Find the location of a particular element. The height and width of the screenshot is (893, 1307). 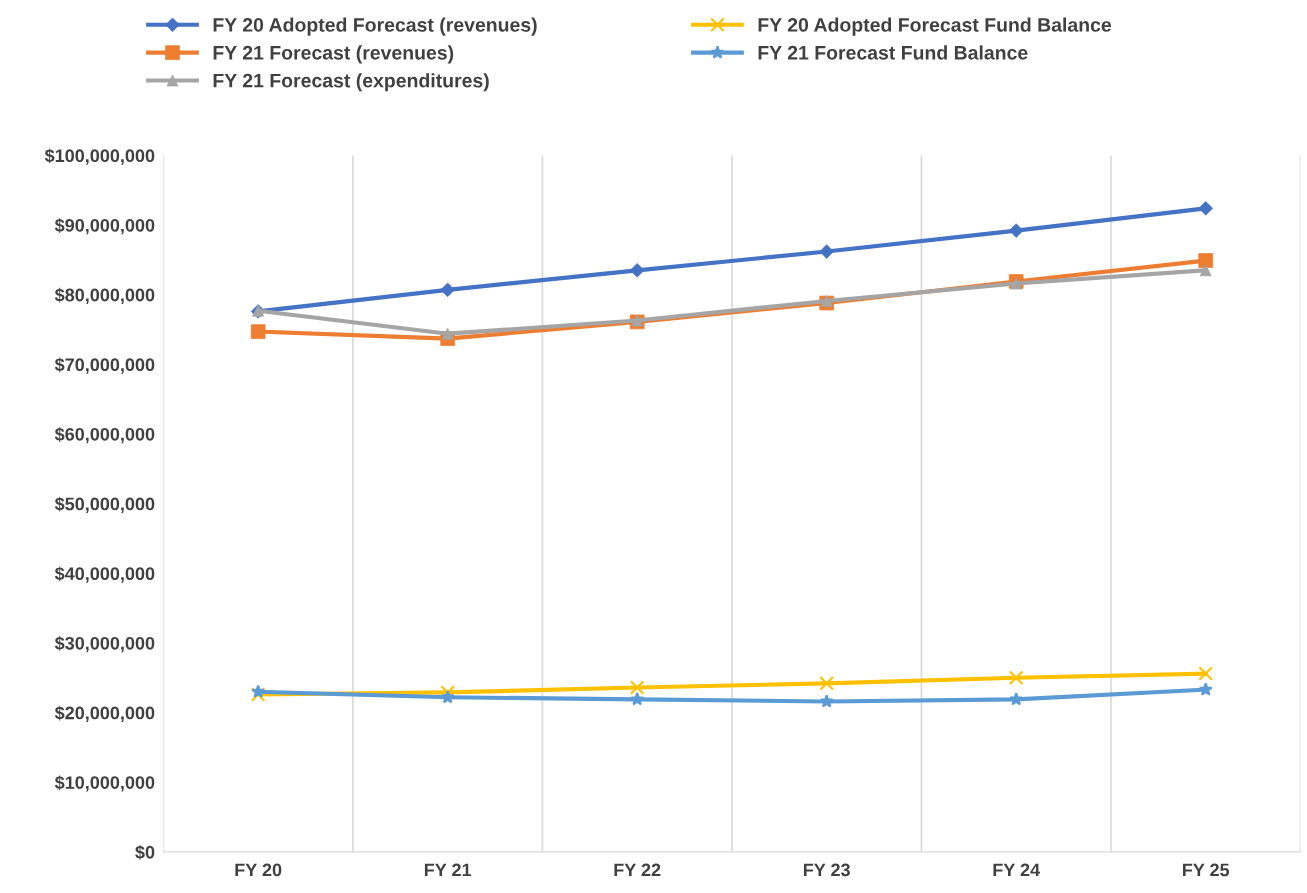

legend-label: FY 21 Forecast (expenditures) is located at coordinates (351, 82).